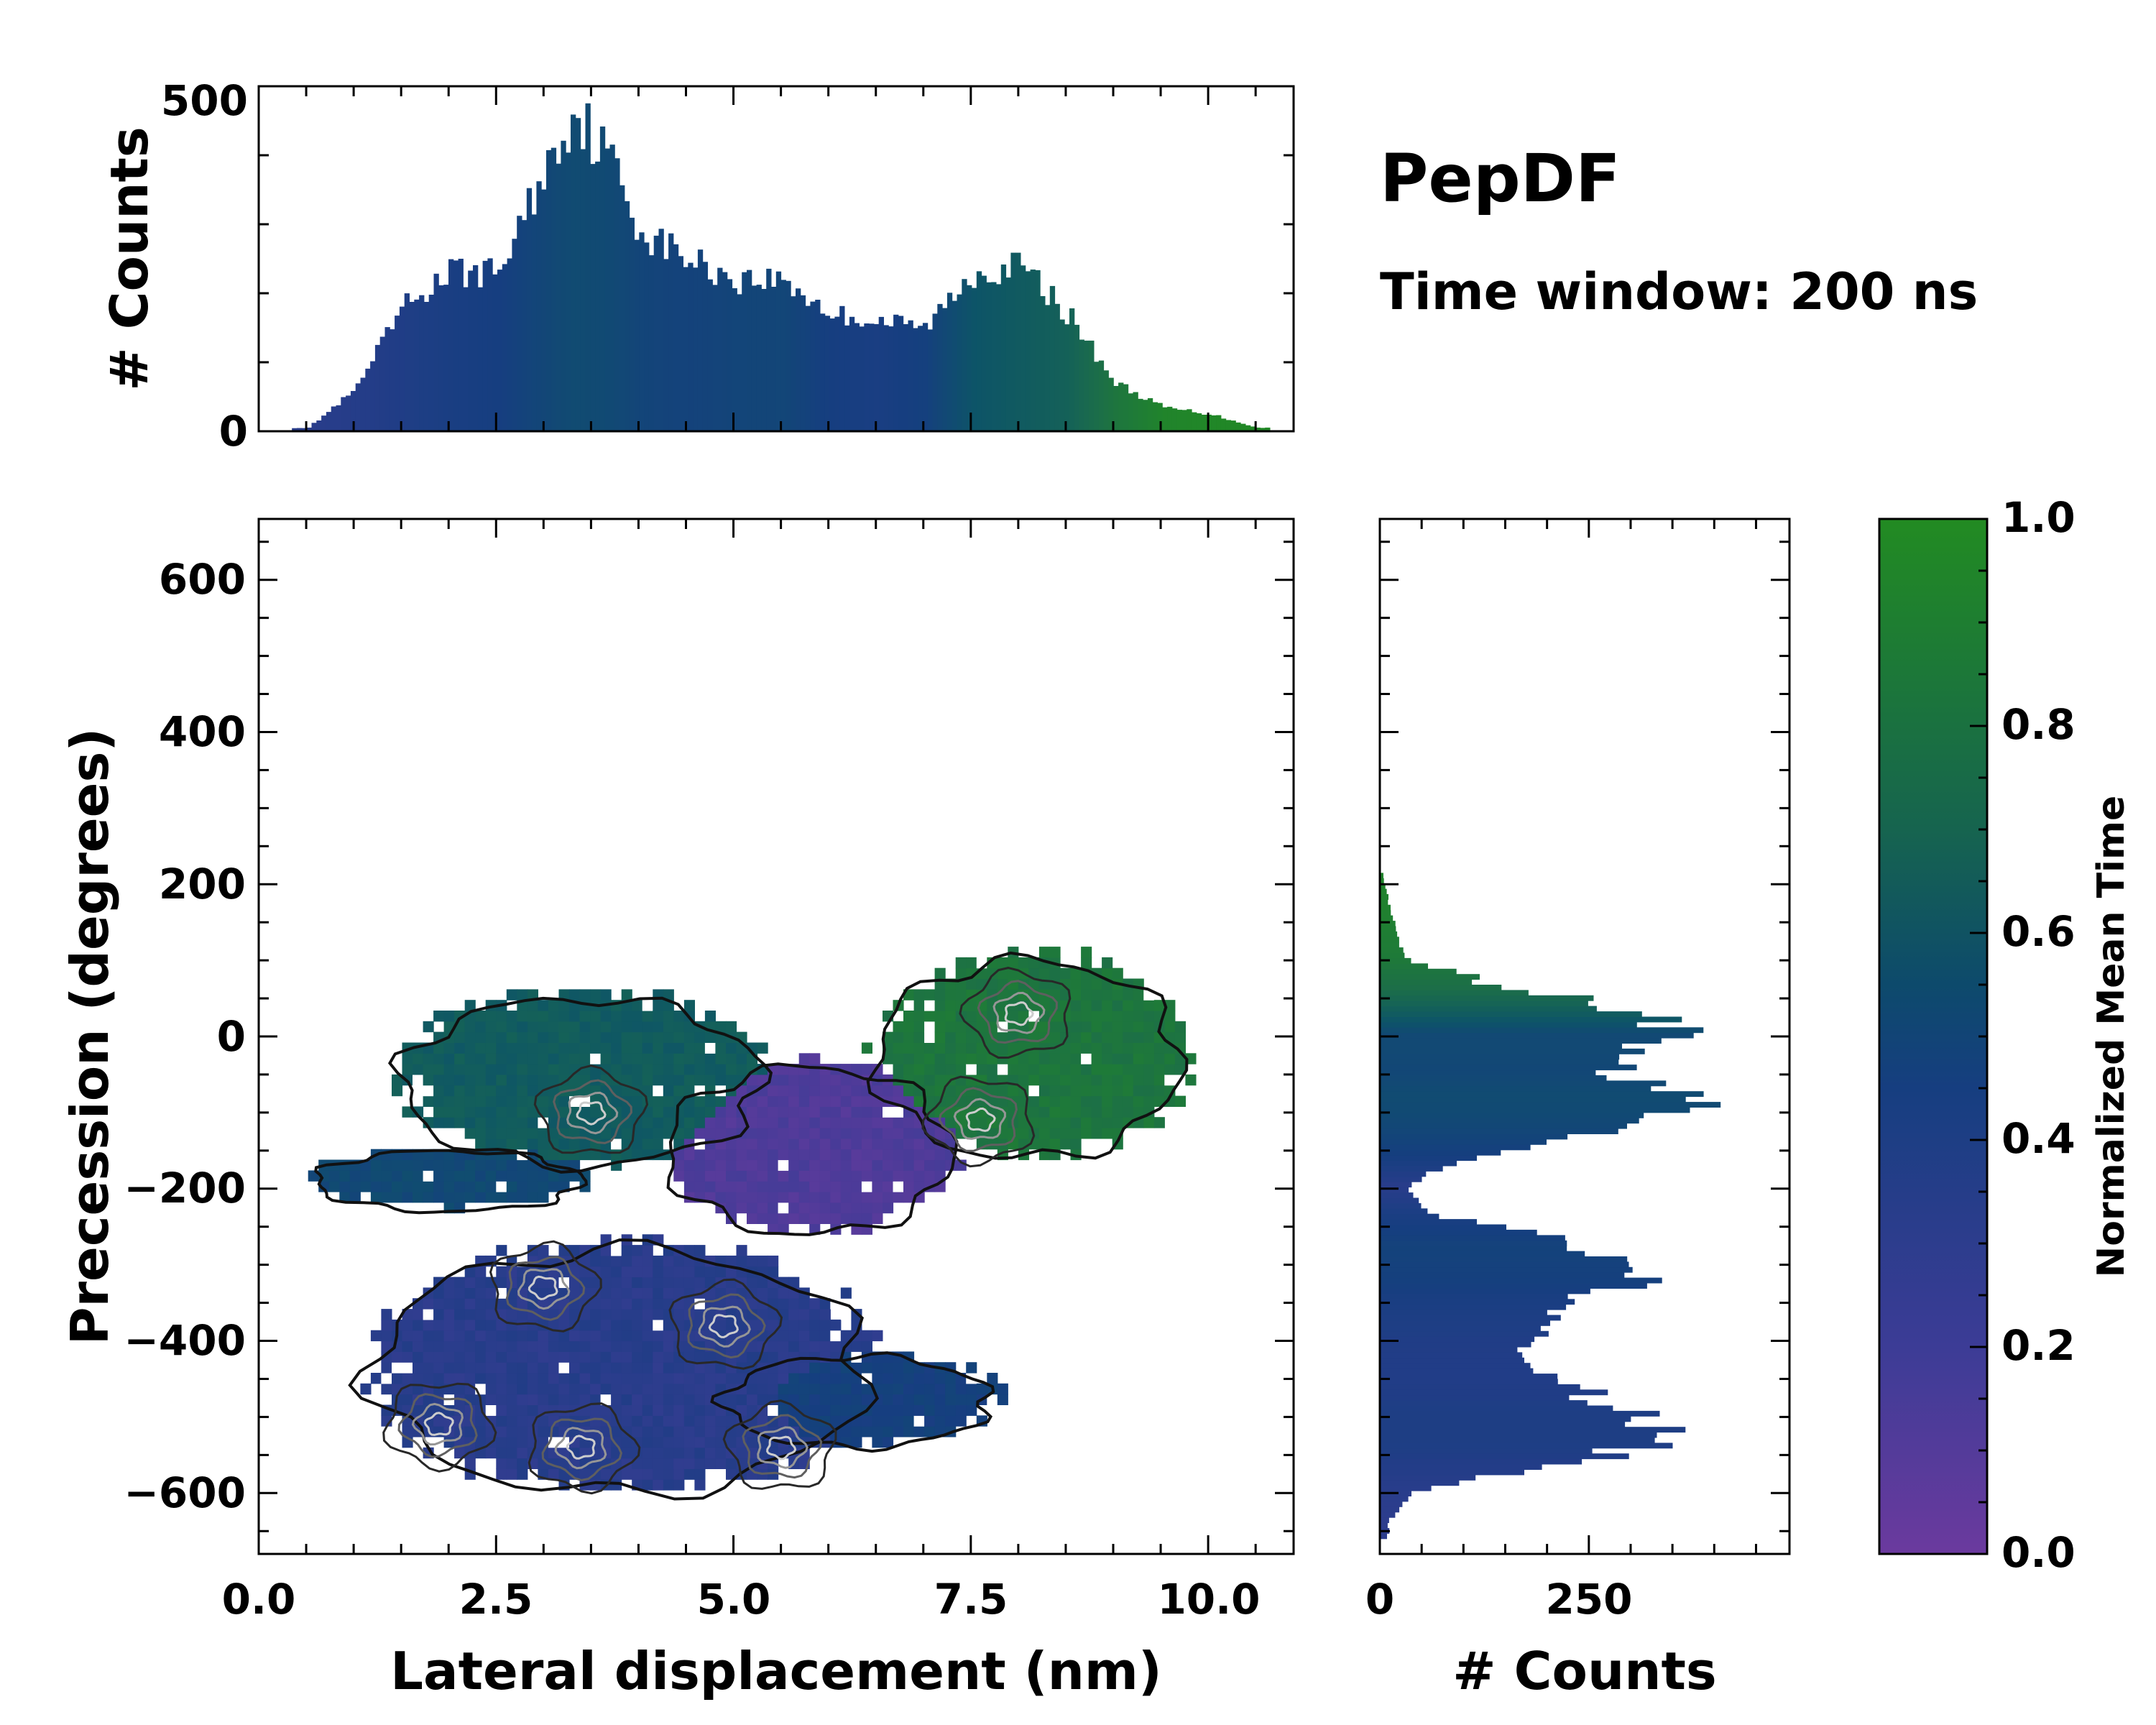  I want to click on top-ytick-label-0: 0, so click(234, 431).